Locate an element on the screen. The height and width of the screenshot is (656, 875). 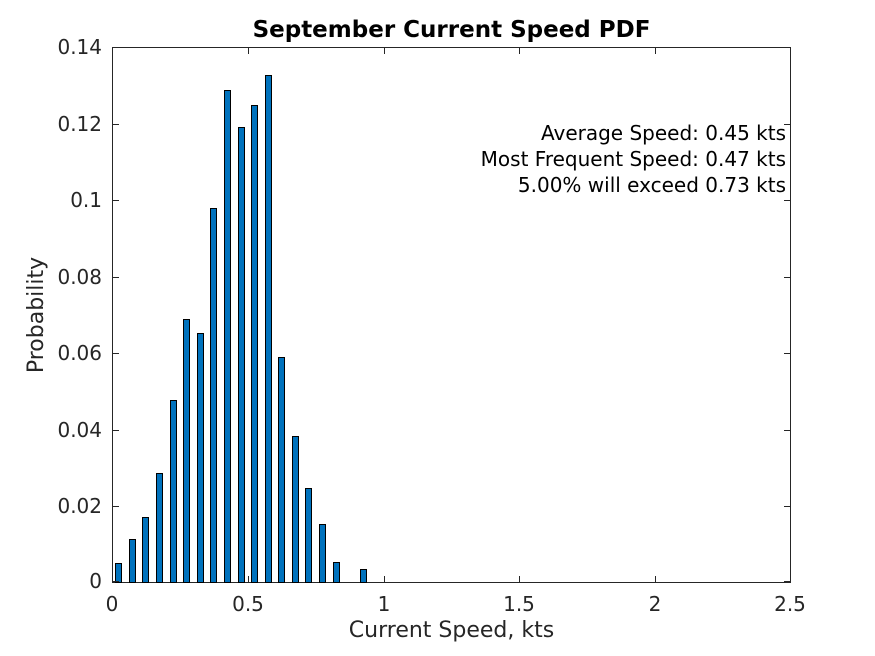
y-tick-label: 0.14 is located at coordinates (79, 47).